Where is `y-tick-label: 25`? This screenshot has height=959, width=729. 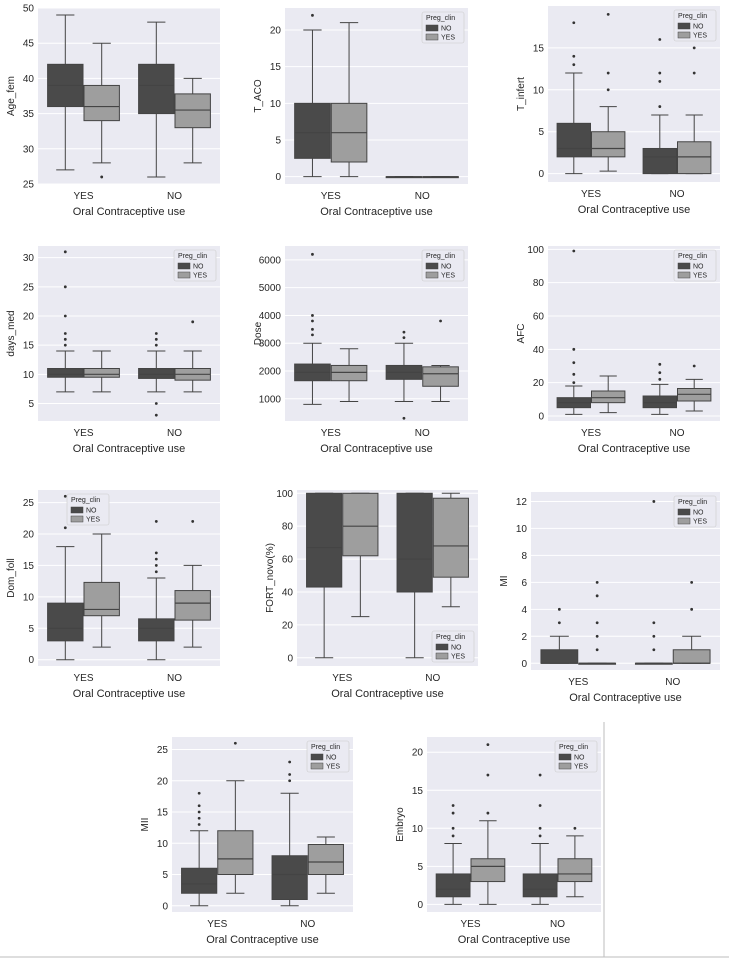 y-tick-label: 25 is located at coordinates (29, 185).